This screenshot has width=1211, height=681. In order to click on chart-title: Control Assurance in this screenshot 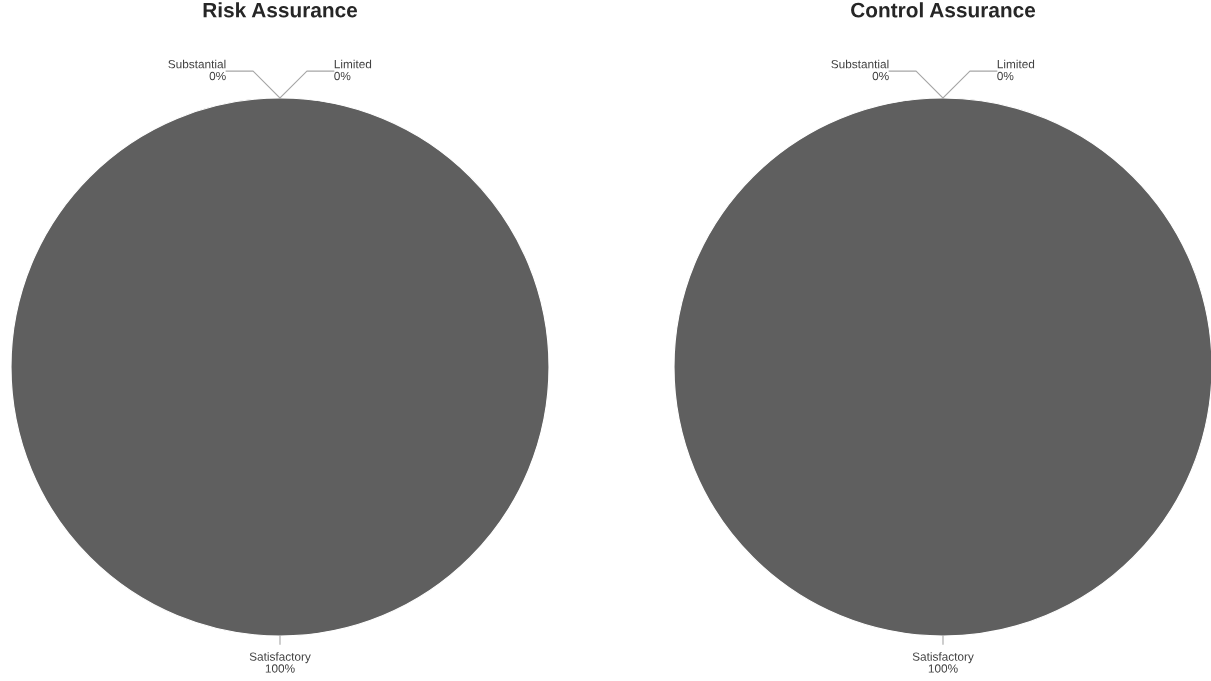, I will do `click(943, 10)`.